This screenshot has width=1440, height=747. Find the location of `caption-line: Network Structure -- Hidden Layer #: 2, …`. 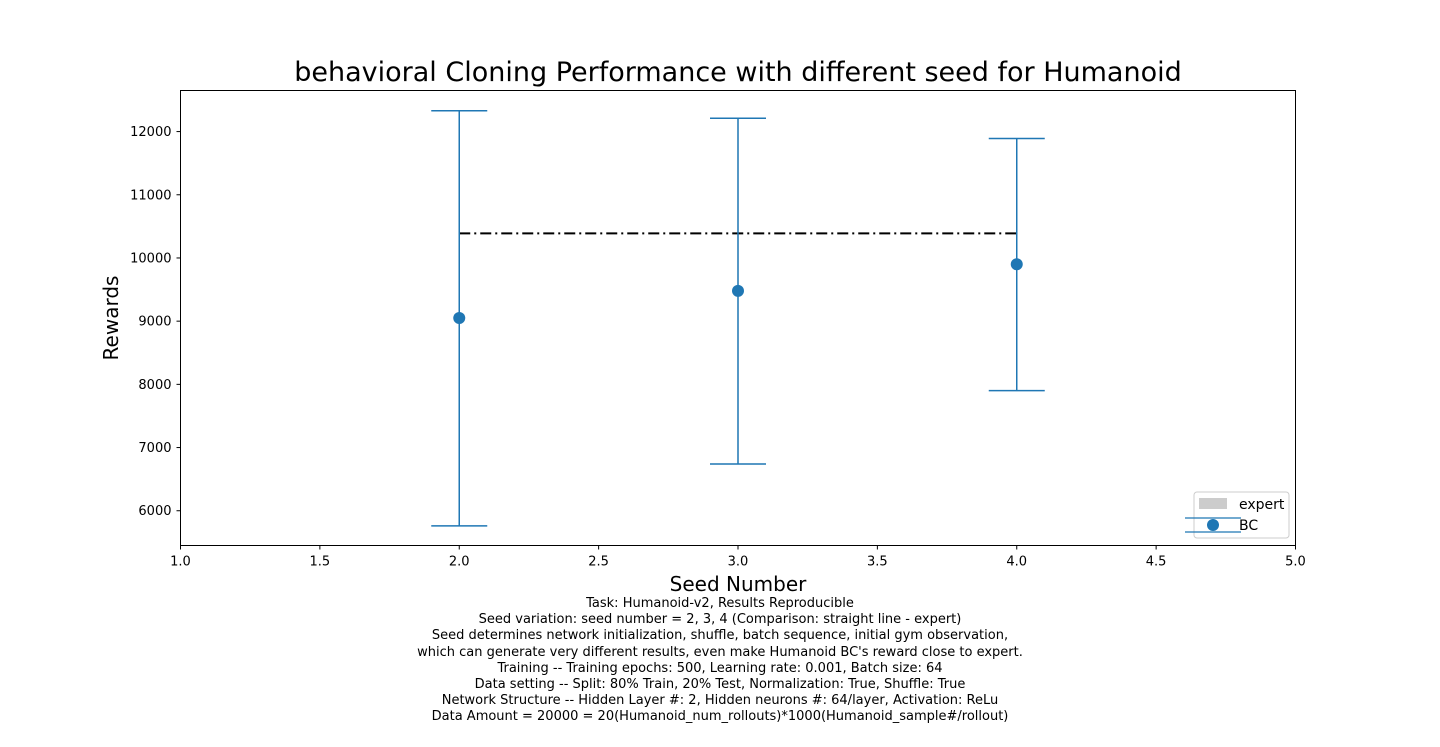

caption-line: Network Structure -- Hidden Layer #: 2, … is located at coordinates (720, 701).